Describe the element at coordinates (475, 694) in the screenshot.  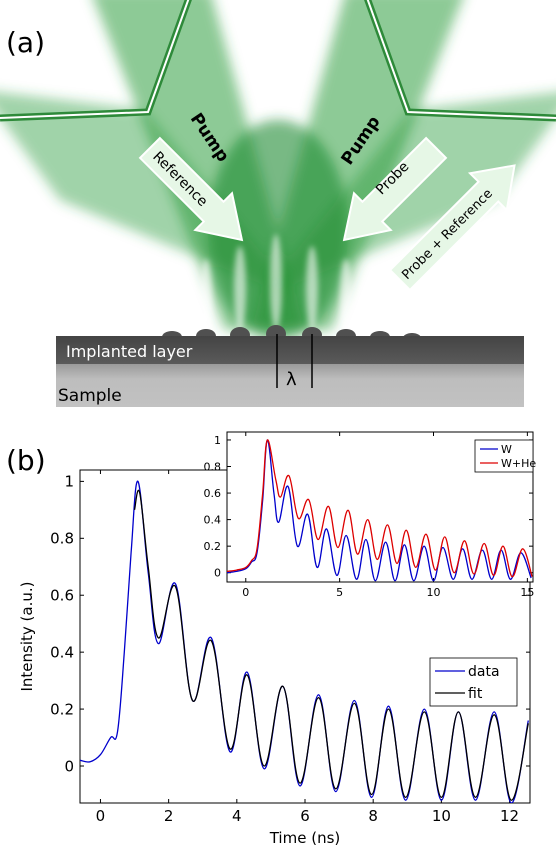
I see `legend-label: fit` at that location.